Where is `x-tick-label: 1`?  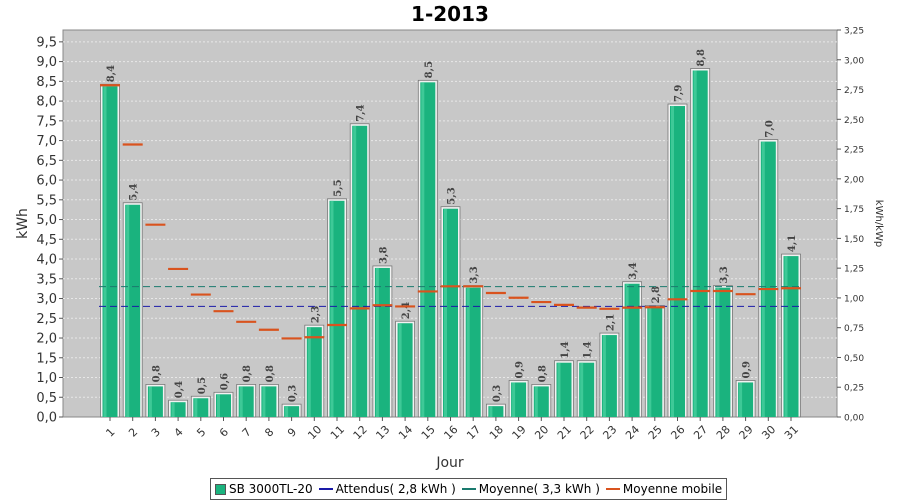
x-tick-label: 1 is located at coordinates (110, 432).